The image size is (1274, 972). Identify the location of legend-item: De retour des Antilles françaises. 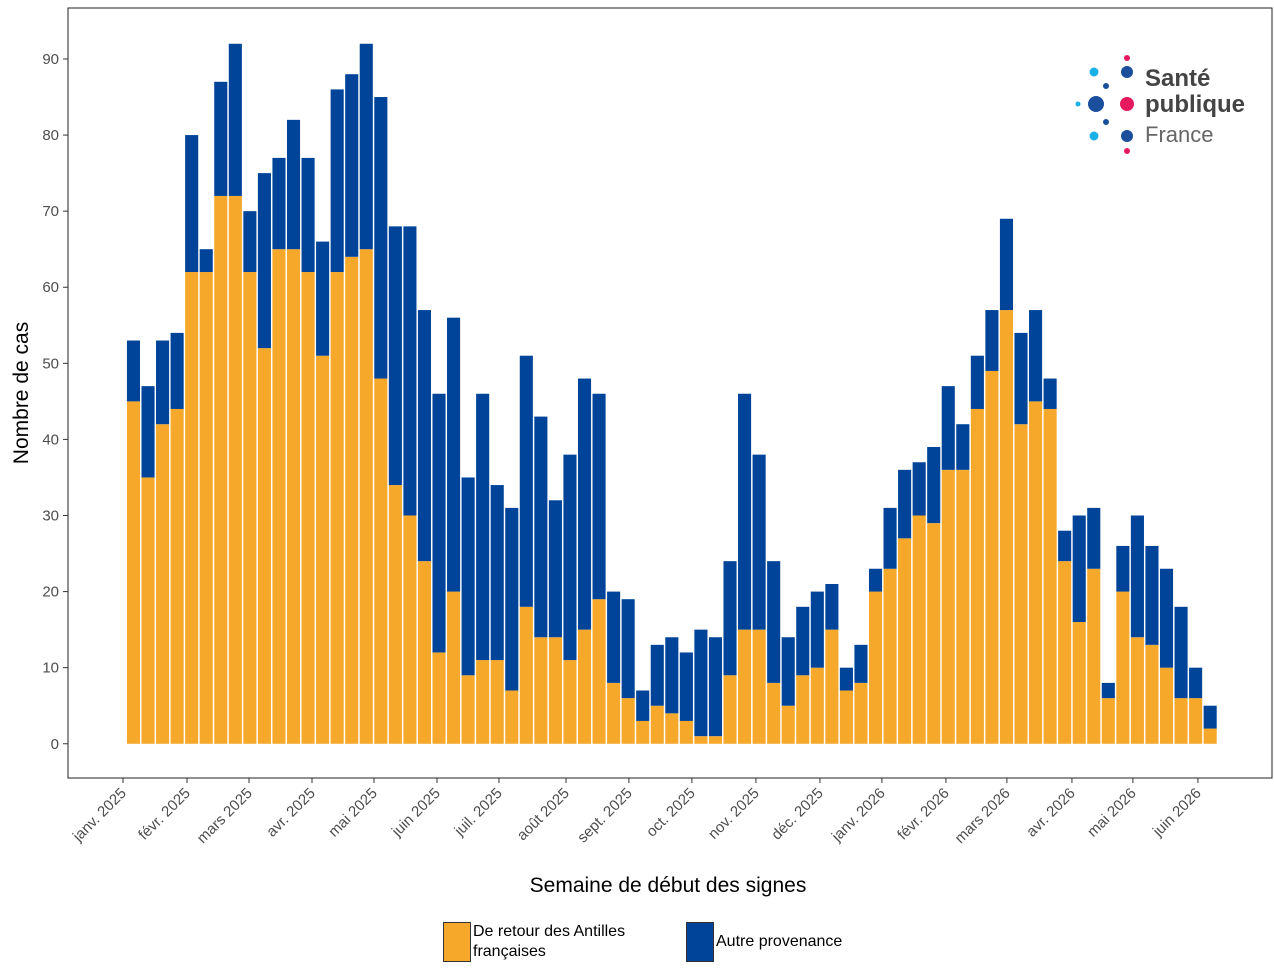
(543, 942).